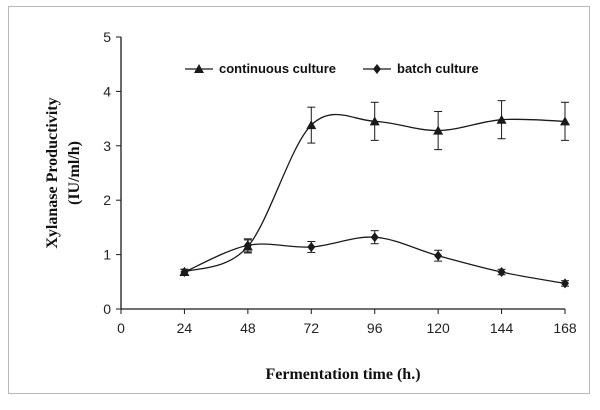  What do you see at coordinates (107, 200) in the screenshot?
I see `y-tick-label: 2` at bounding box center [107, 200].